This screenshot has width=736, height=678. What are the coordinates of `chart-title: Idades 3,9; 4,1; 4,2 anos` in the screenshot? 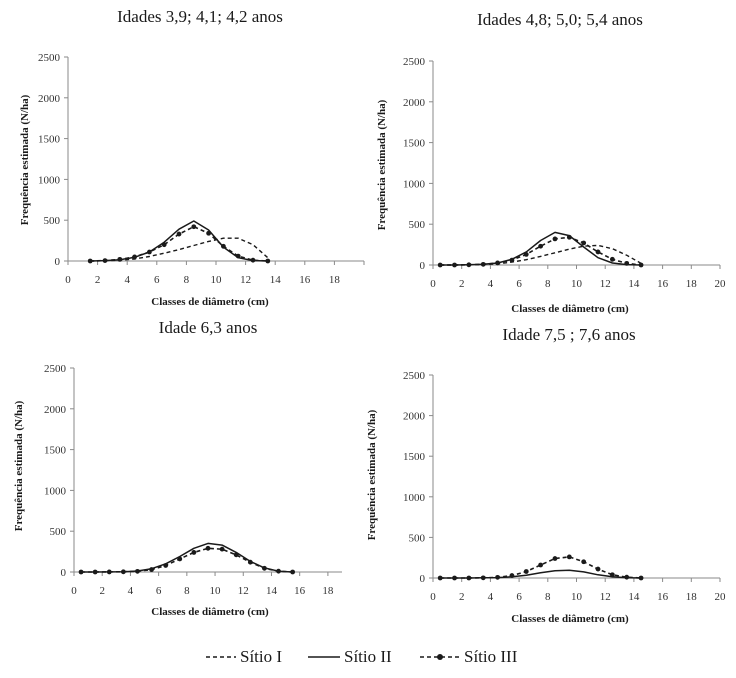 It's located at (200, 16).